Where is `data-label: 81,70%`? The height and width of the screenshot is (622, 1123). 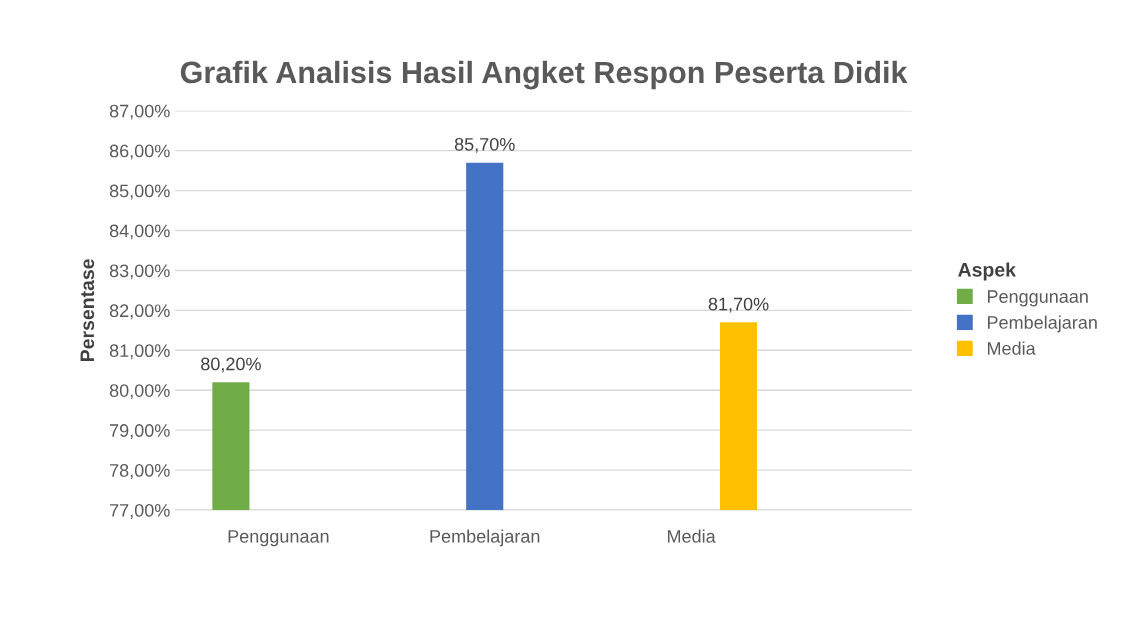 data-label: 81,70% is located at coordinates (738, 305).